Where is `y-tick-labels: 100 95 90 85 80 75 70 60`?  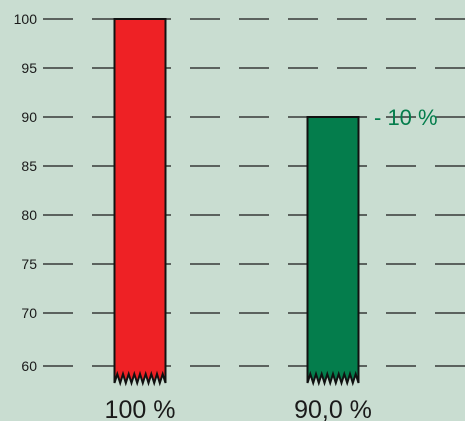
y-tick-labels: 100 95 90 85 80 75 70 60 is located at coordinates (26, 192).